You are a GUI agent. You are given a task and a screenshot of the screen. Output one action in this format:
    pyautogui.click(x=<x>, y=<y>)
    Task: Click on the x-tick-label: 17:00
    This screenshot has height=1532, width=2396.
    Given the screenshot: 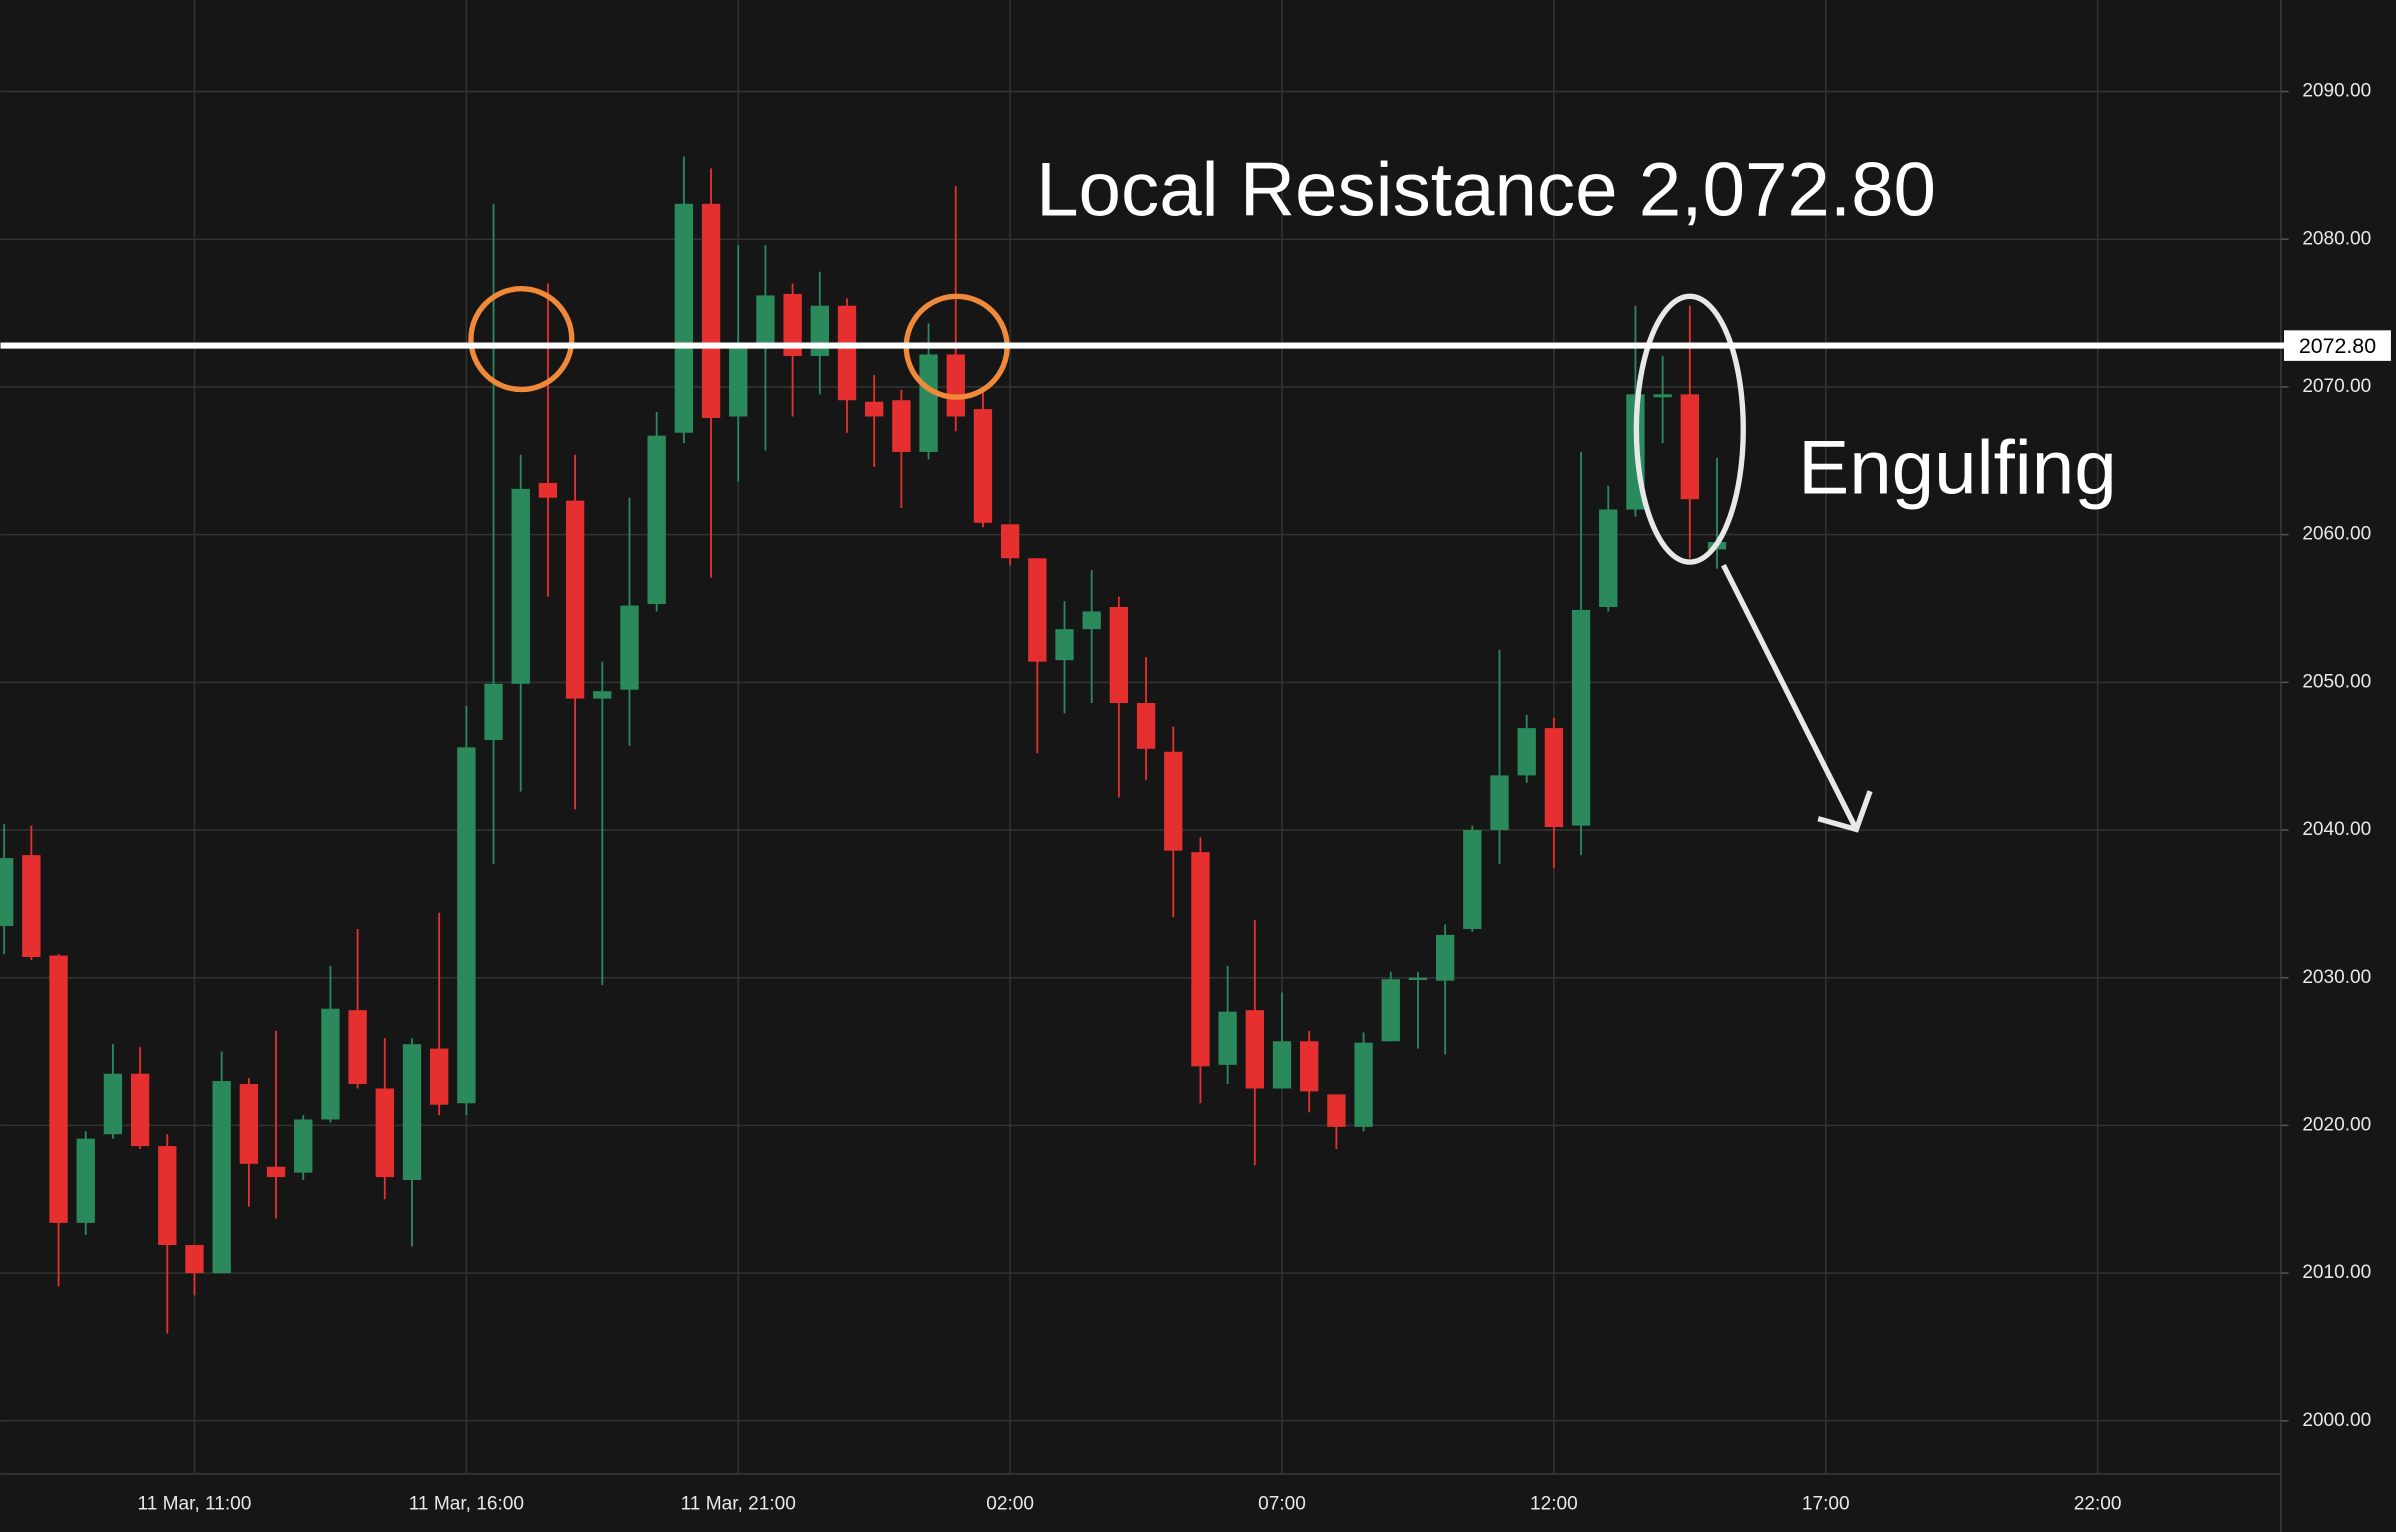 What is the action you would take?
    pyautogui.click(x=1826, y=1504)
    